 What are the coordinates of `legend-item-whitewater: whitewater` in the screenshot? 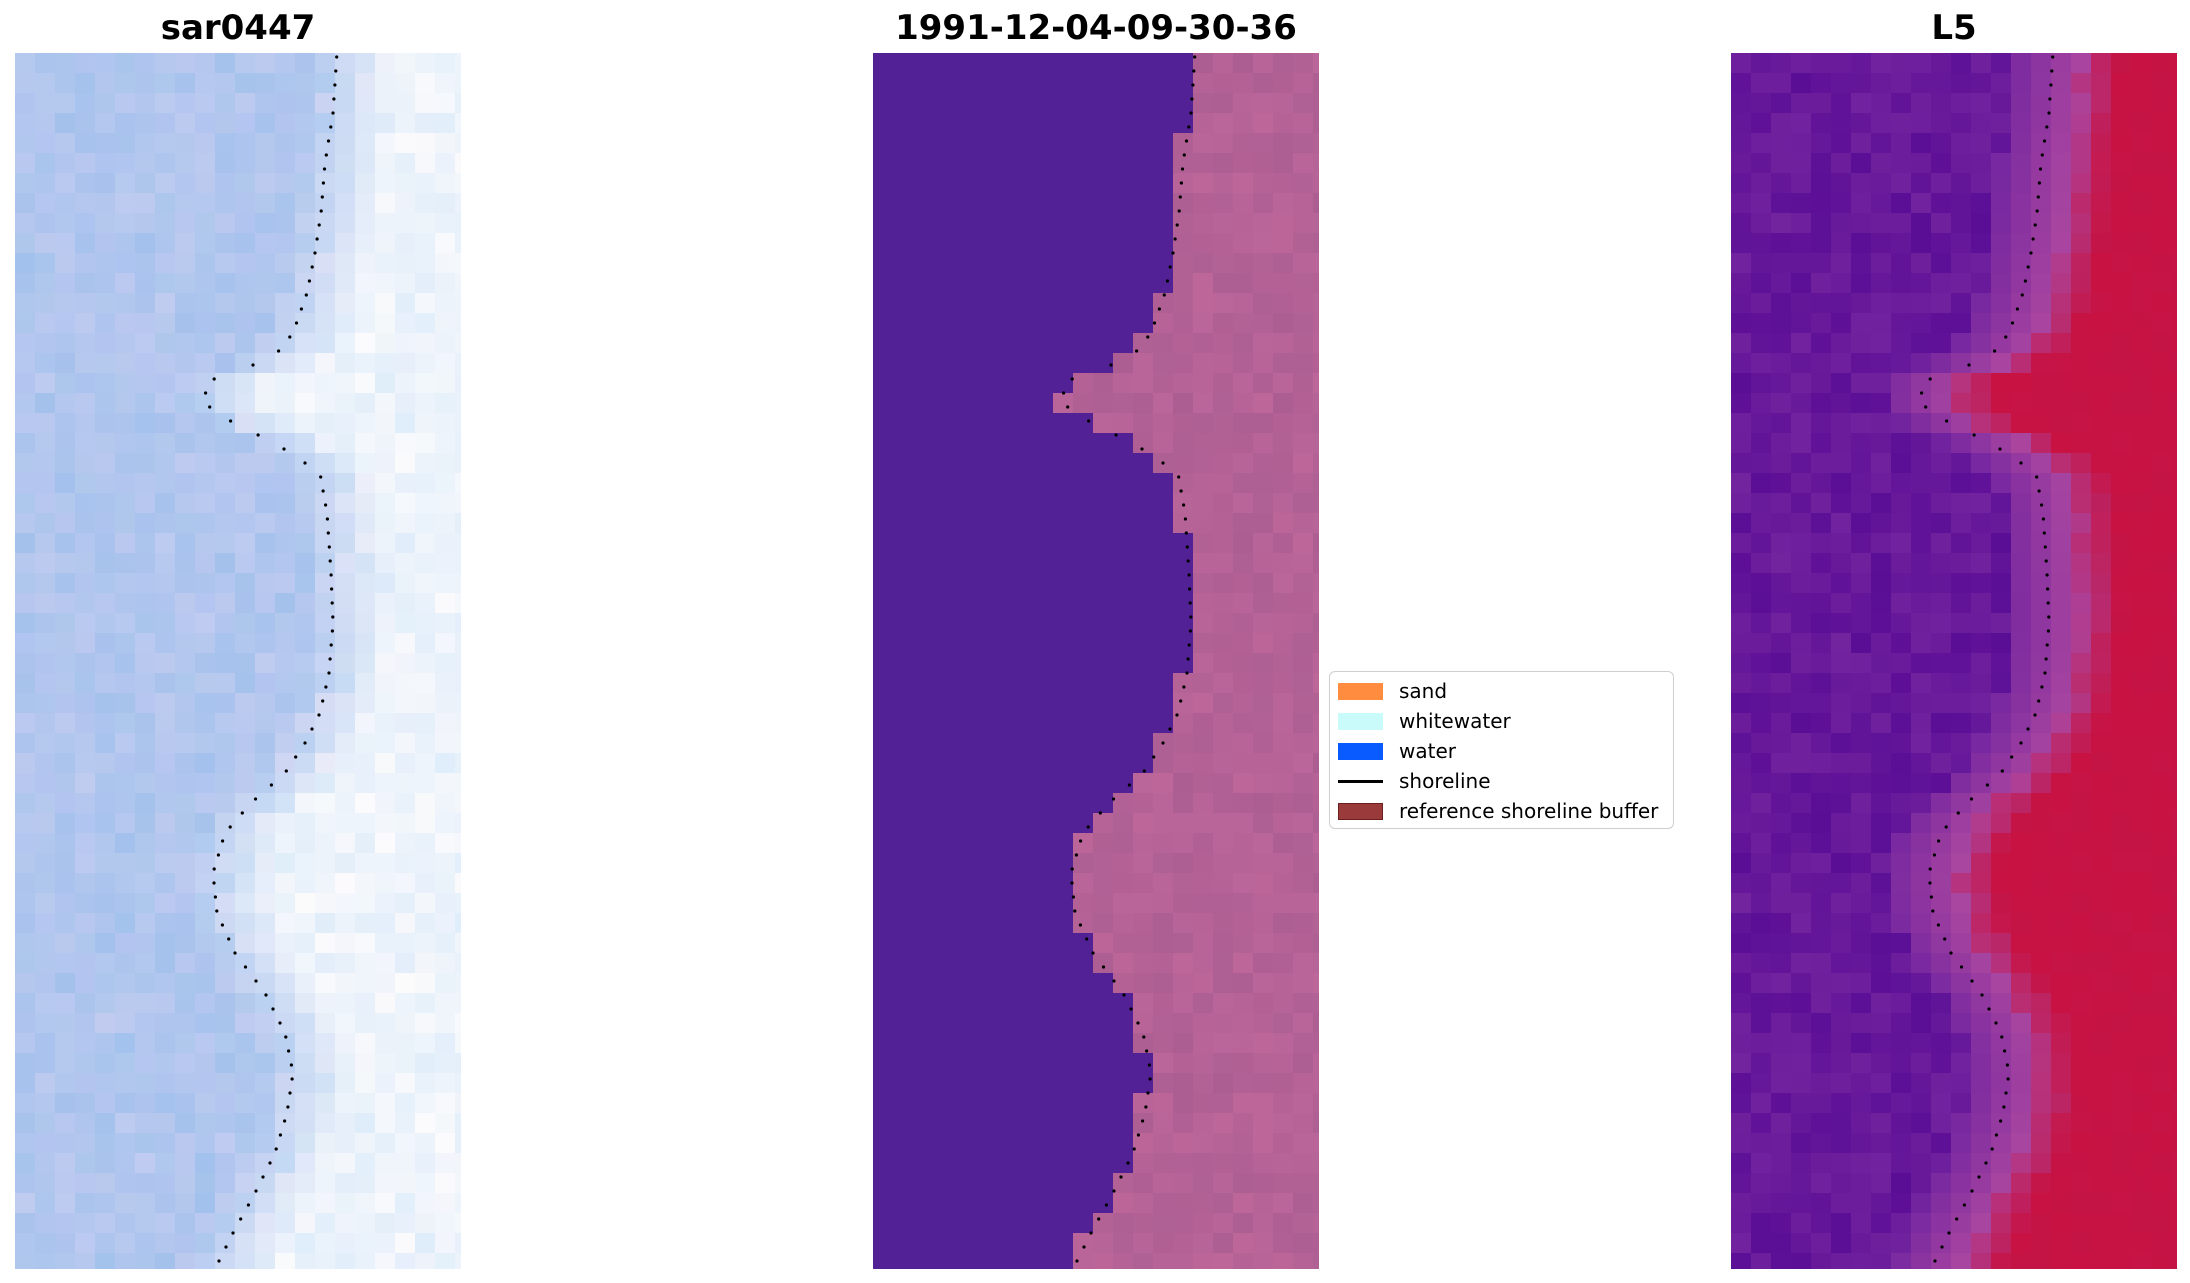 It's located at (1424, 721).